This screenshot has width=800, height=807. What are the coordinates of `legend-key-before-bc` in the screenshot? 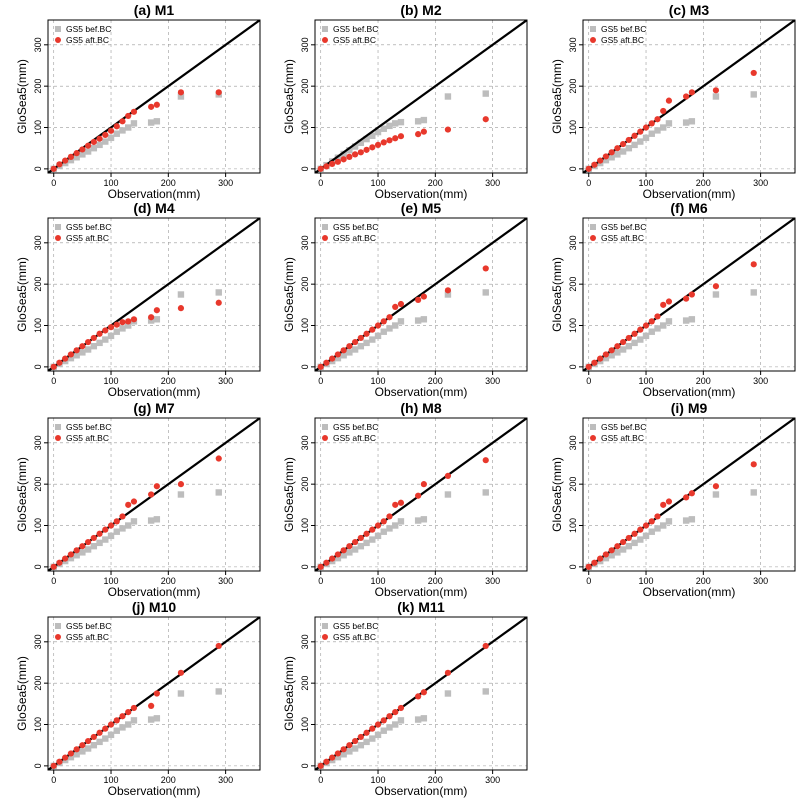 It's located at (325, 427).